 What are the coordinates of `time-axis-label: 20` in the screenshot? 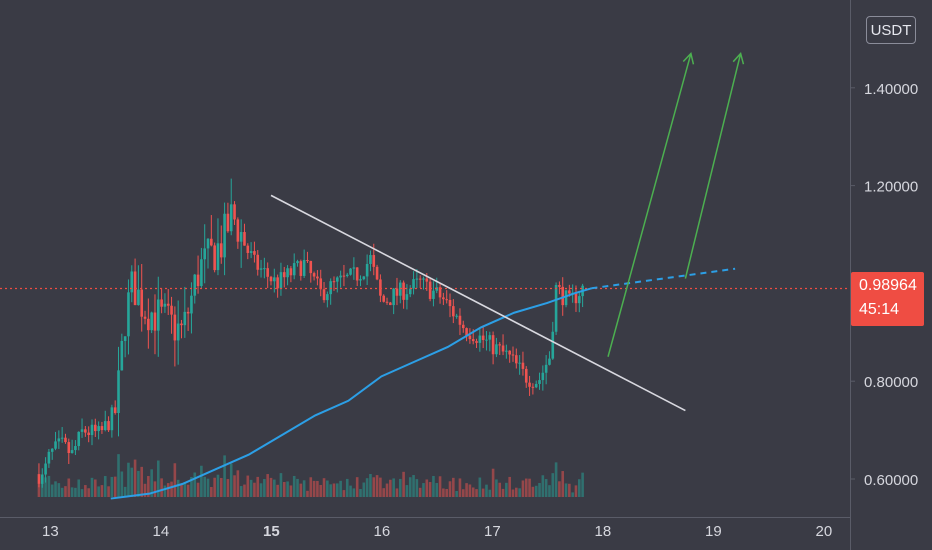 It's located at (824, 531).